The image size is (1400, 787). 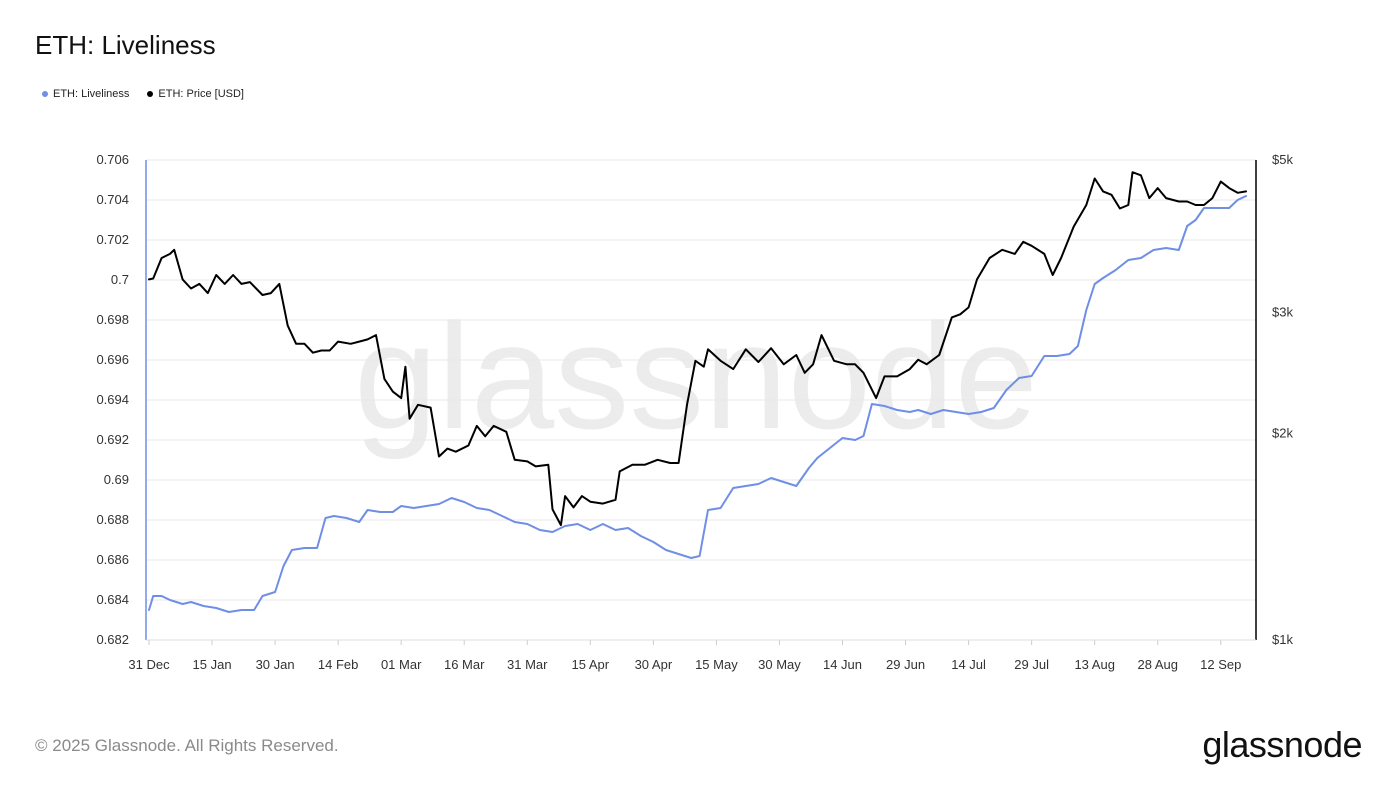 I want to click on x-tick-label: 16 Mar, so click(x=464, y=664).